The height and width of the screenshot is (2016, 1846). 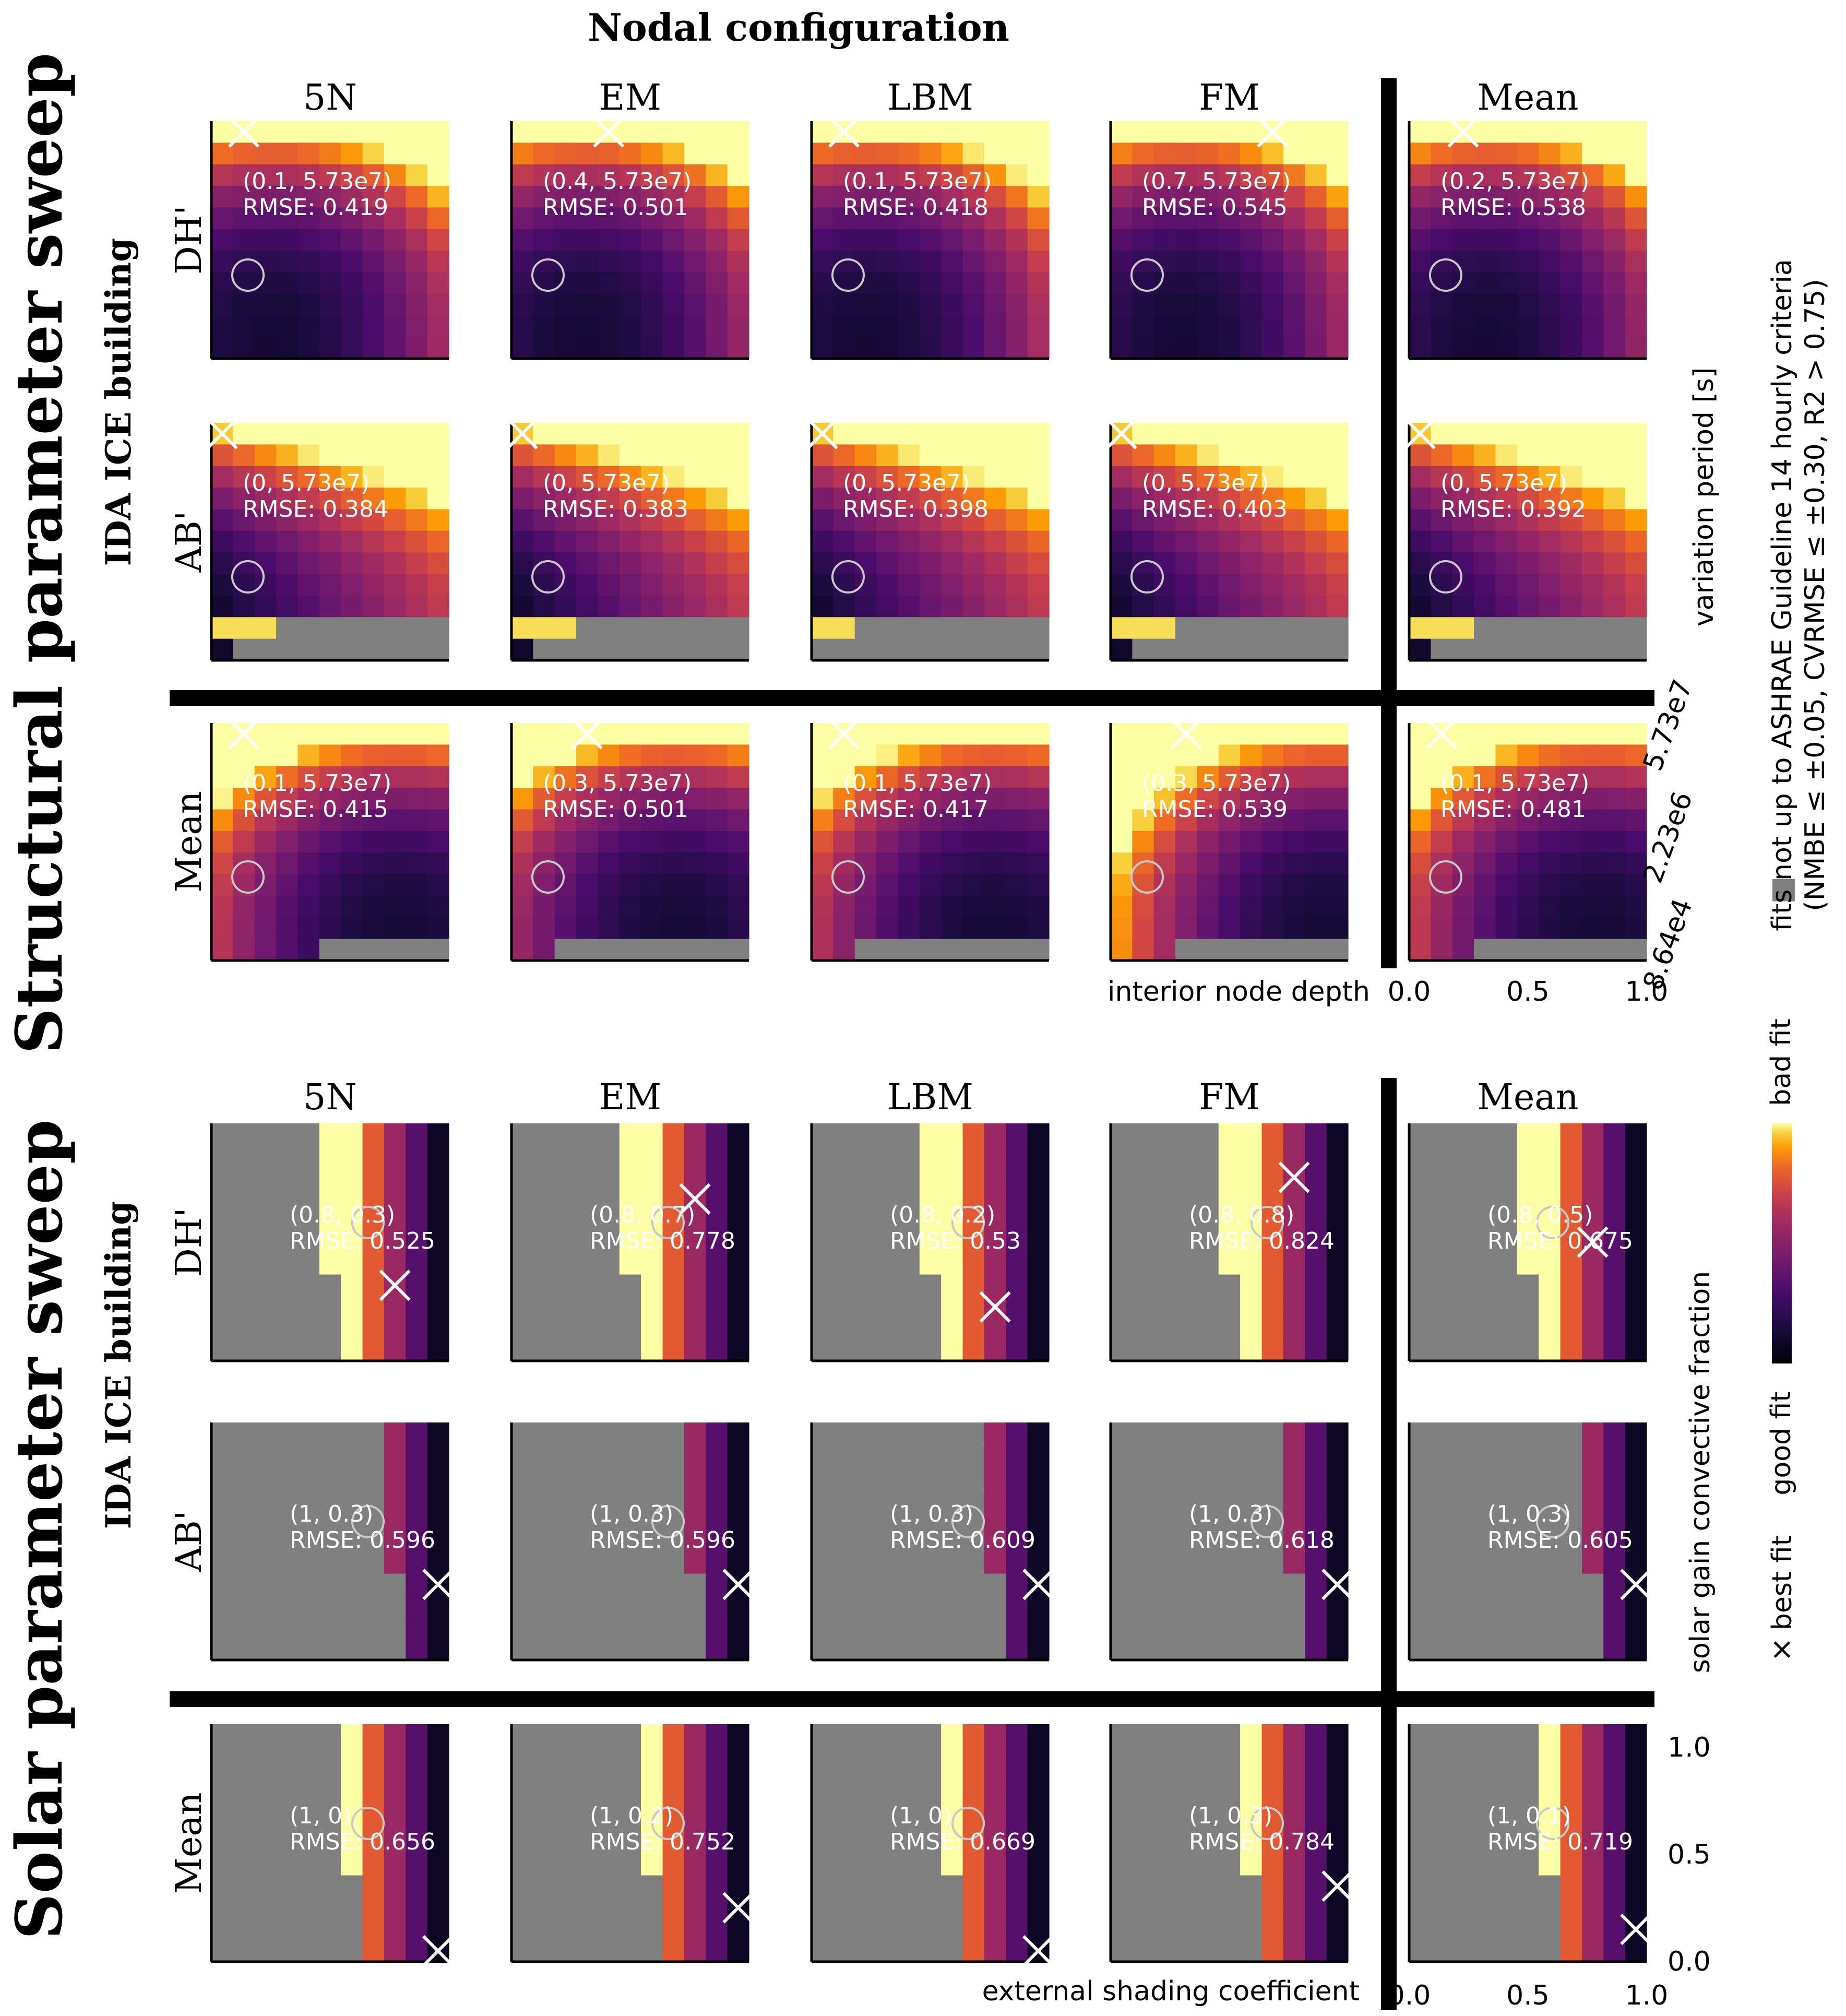 What do you see at coordinates (438, 1951) in the screenshot?
I see `best-fit-marker` at bounding box center [438, 1951].